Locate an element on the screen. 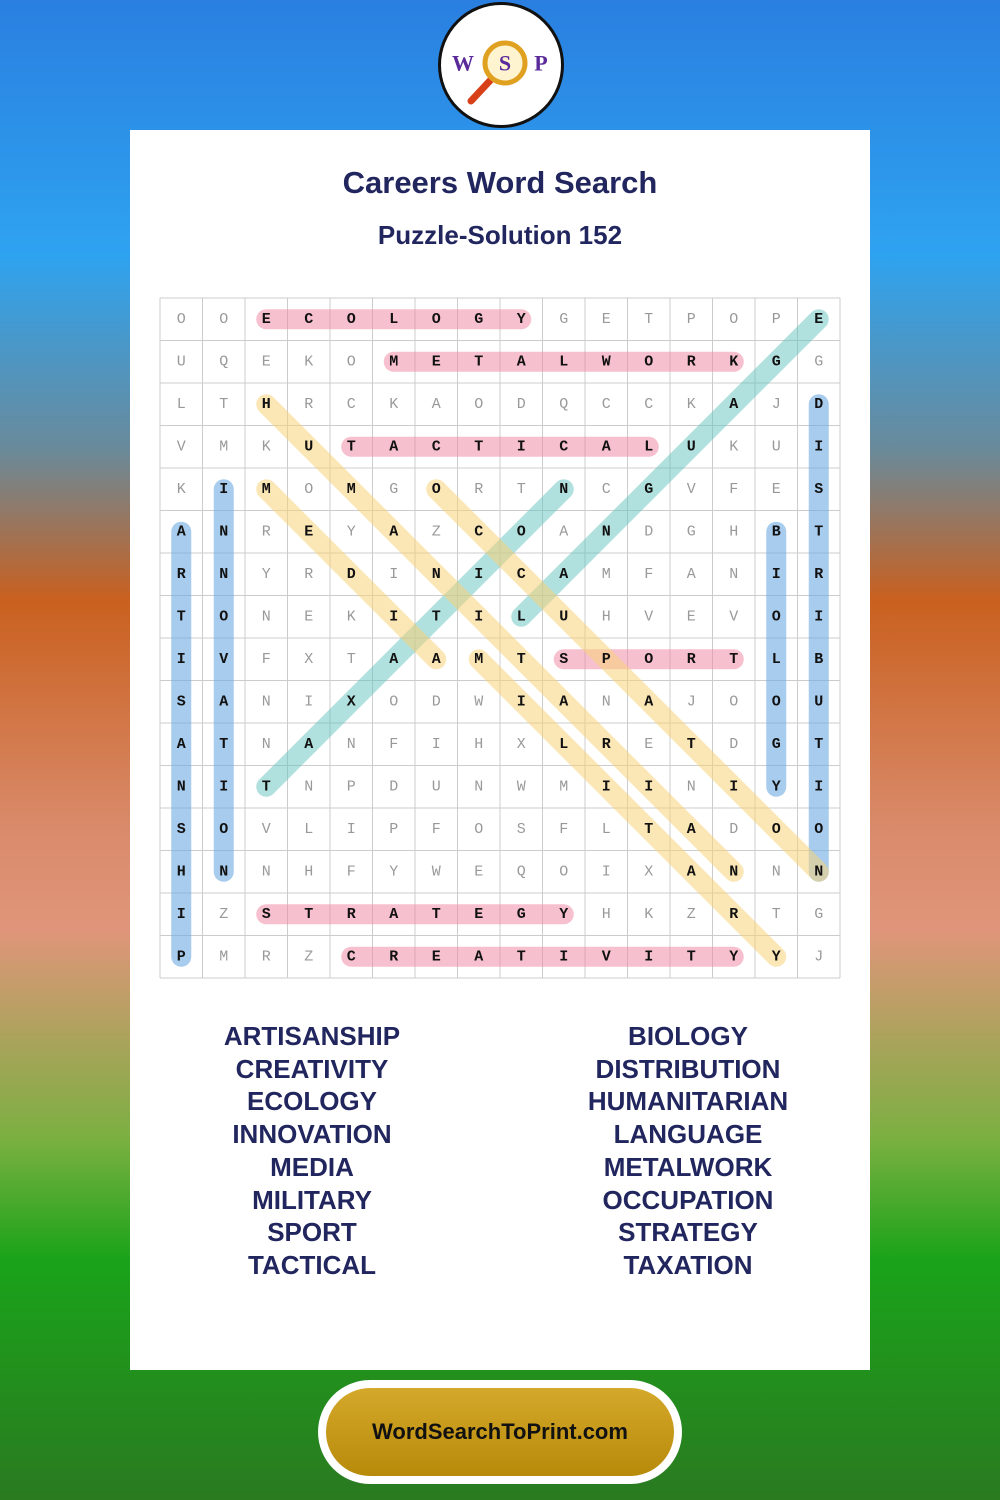  grid-letter: B is located at coordinates (818, 659).